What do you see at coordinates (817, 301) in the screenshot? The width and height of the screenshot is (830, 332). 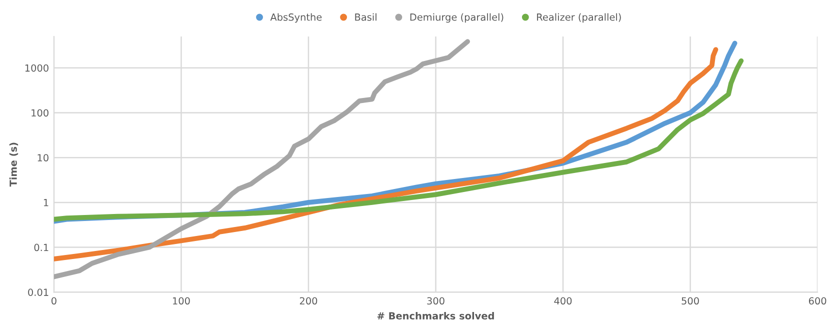 I see `x-tick-label: 600` at bounding box center [817, 301].